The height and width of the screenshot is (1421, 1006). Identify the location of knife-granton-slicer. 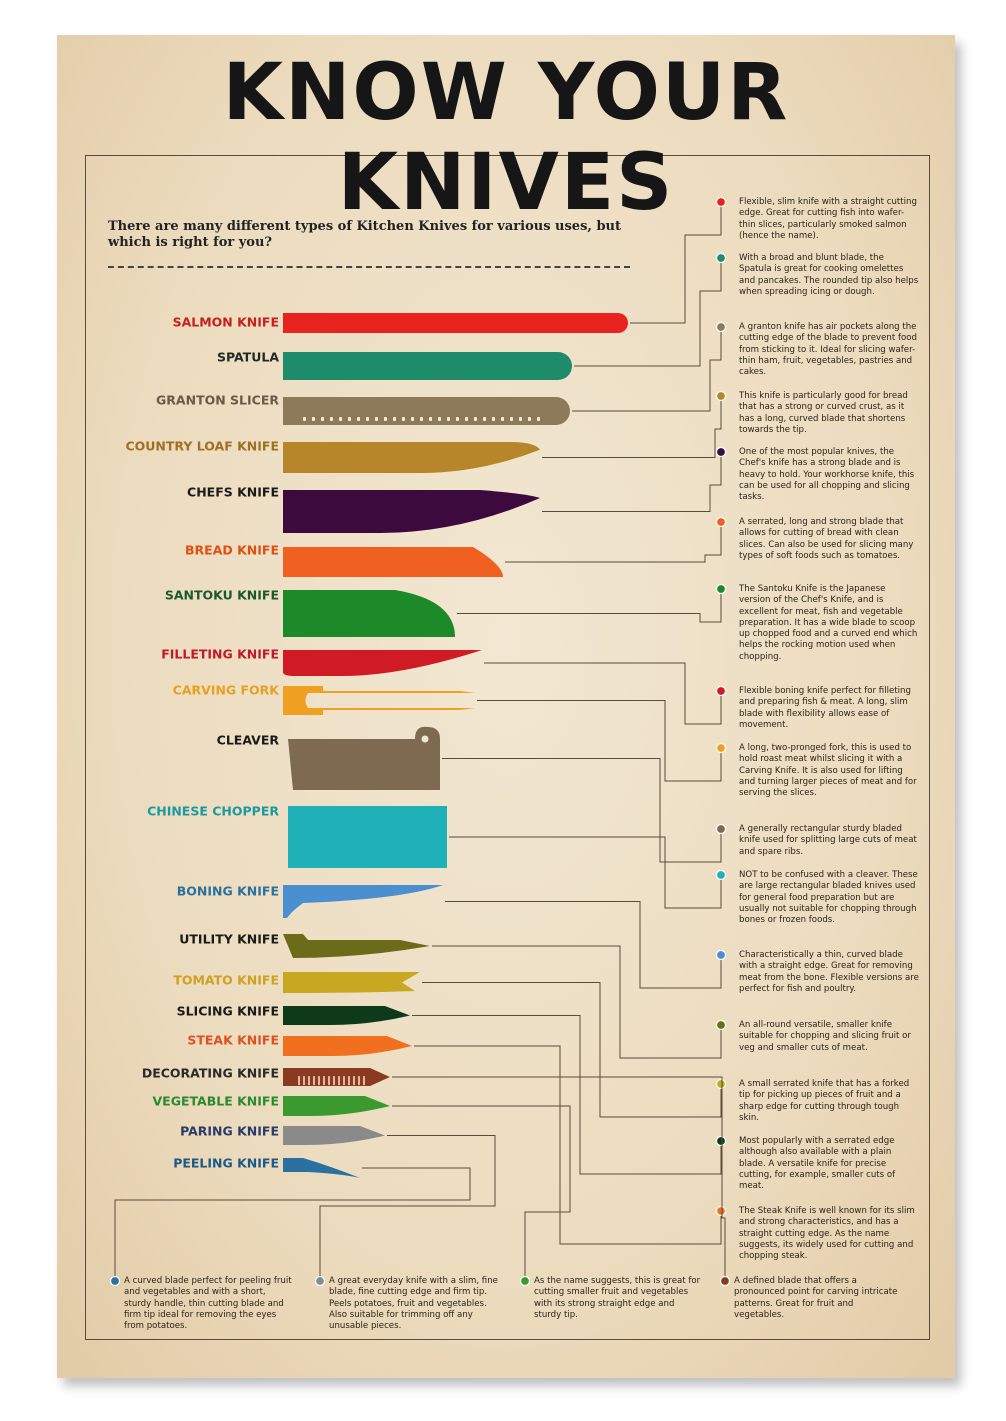
(426, 411).